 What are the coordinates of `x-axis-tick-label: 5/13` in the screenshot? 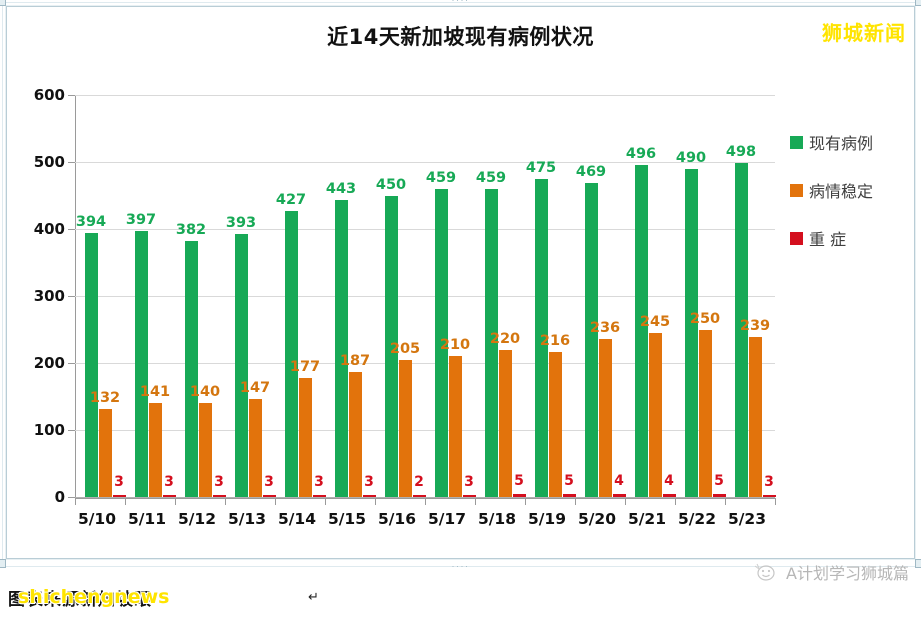 It's located at (247, 519).